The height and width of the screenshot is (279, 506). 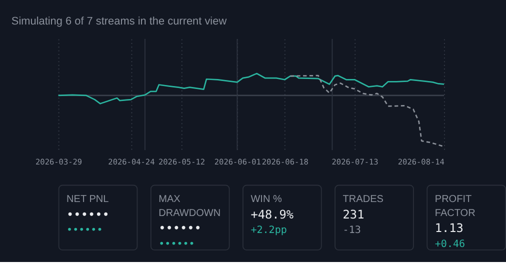 I want to click on text: 1.13, so click(x=449, y=228).